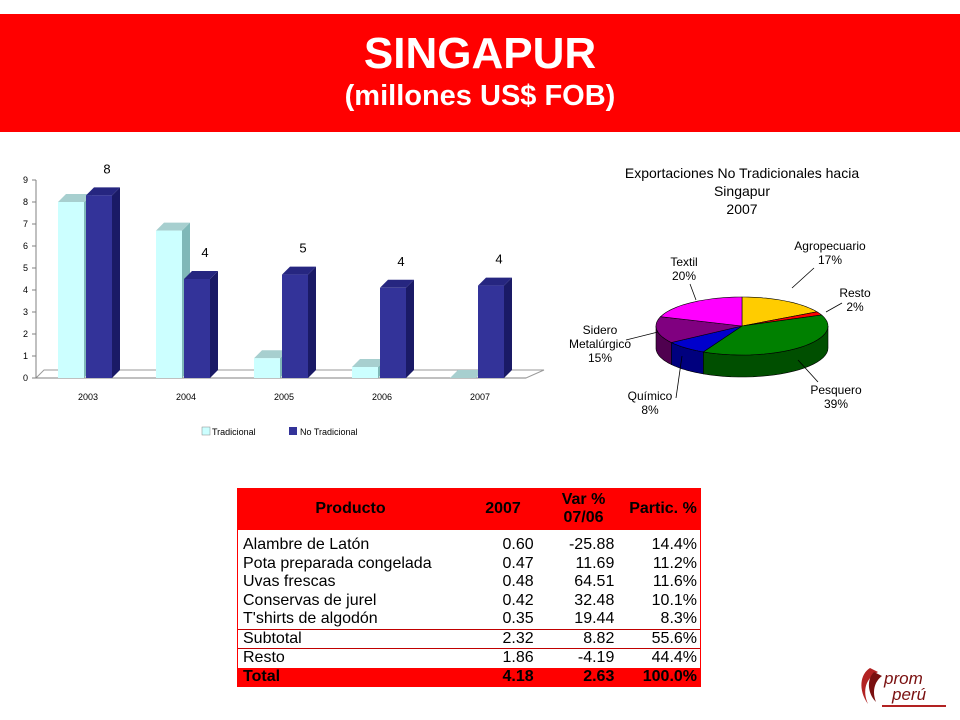 The image size is (960, 720). What do you see at coordinates (234, 432) in the screenshot?
I see `legend-label-tradicional: Tradicional` at bounding box center [234, 432].